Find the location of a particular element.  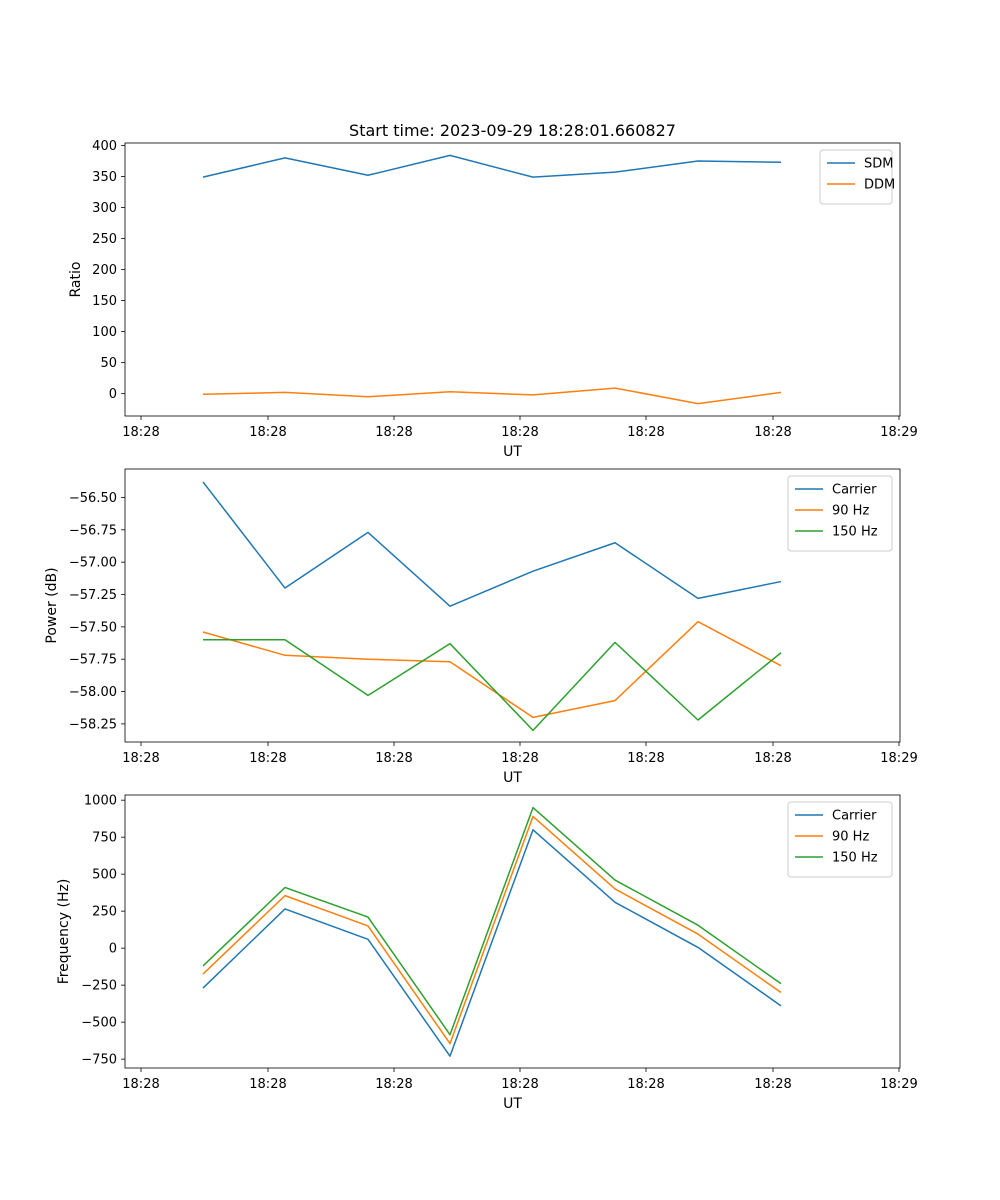

y-tick-label: −57.50 is located at coordinates (93, 627).